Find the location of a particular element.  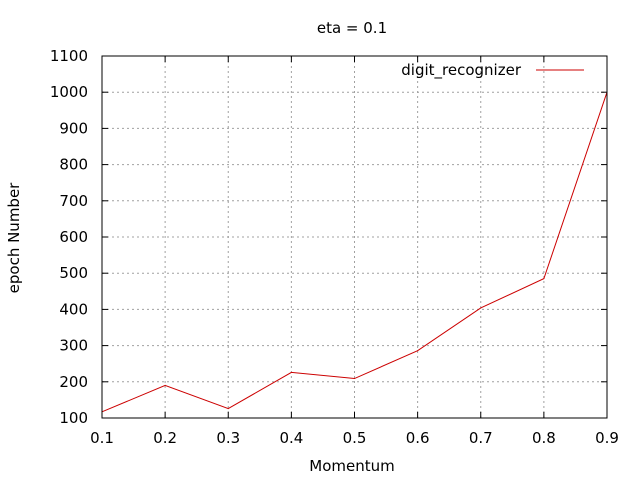

x-tick-labels: 0.1 0.2 0.3 0.4 0.5 0.6 0.7 0.8 0.9 is located at coordinates (354, 438).